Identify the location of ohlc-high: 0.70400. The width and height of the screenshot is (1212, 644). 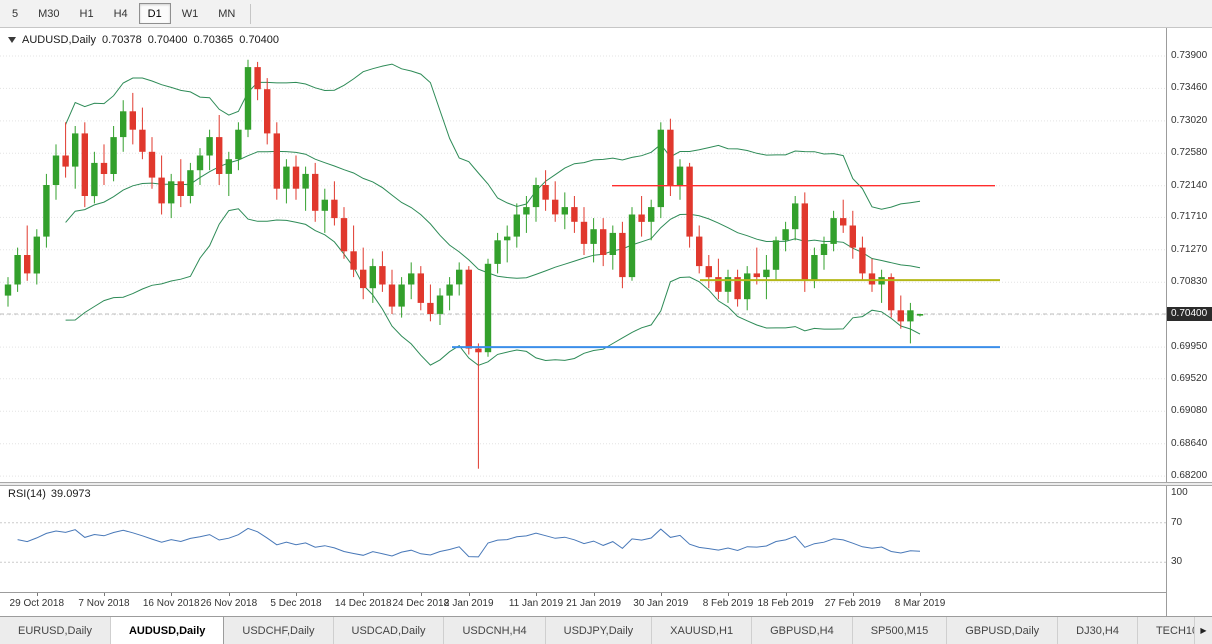
(167, 40).